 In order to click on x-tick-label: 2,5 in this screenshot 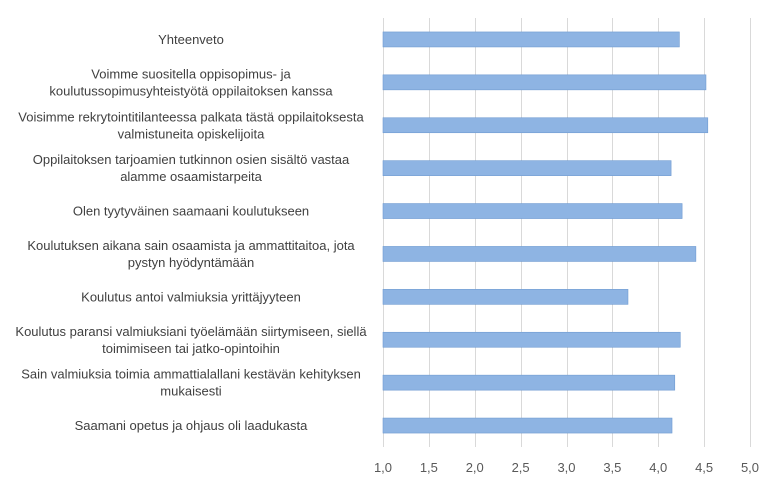, I will do `click(521, 467)`.